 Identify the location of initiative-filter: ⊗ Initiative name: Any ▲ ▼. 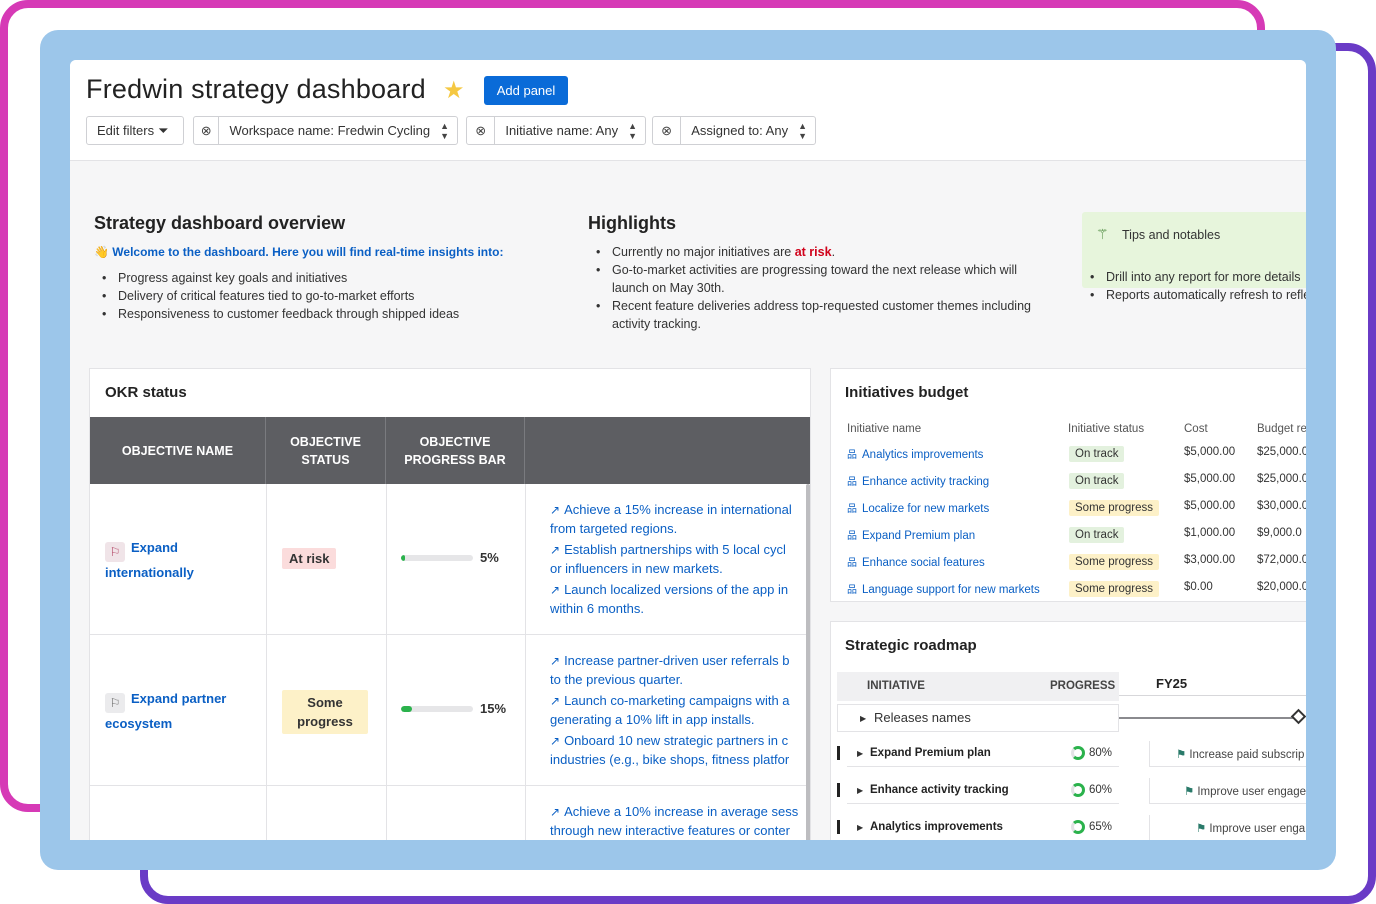
(556, 130).